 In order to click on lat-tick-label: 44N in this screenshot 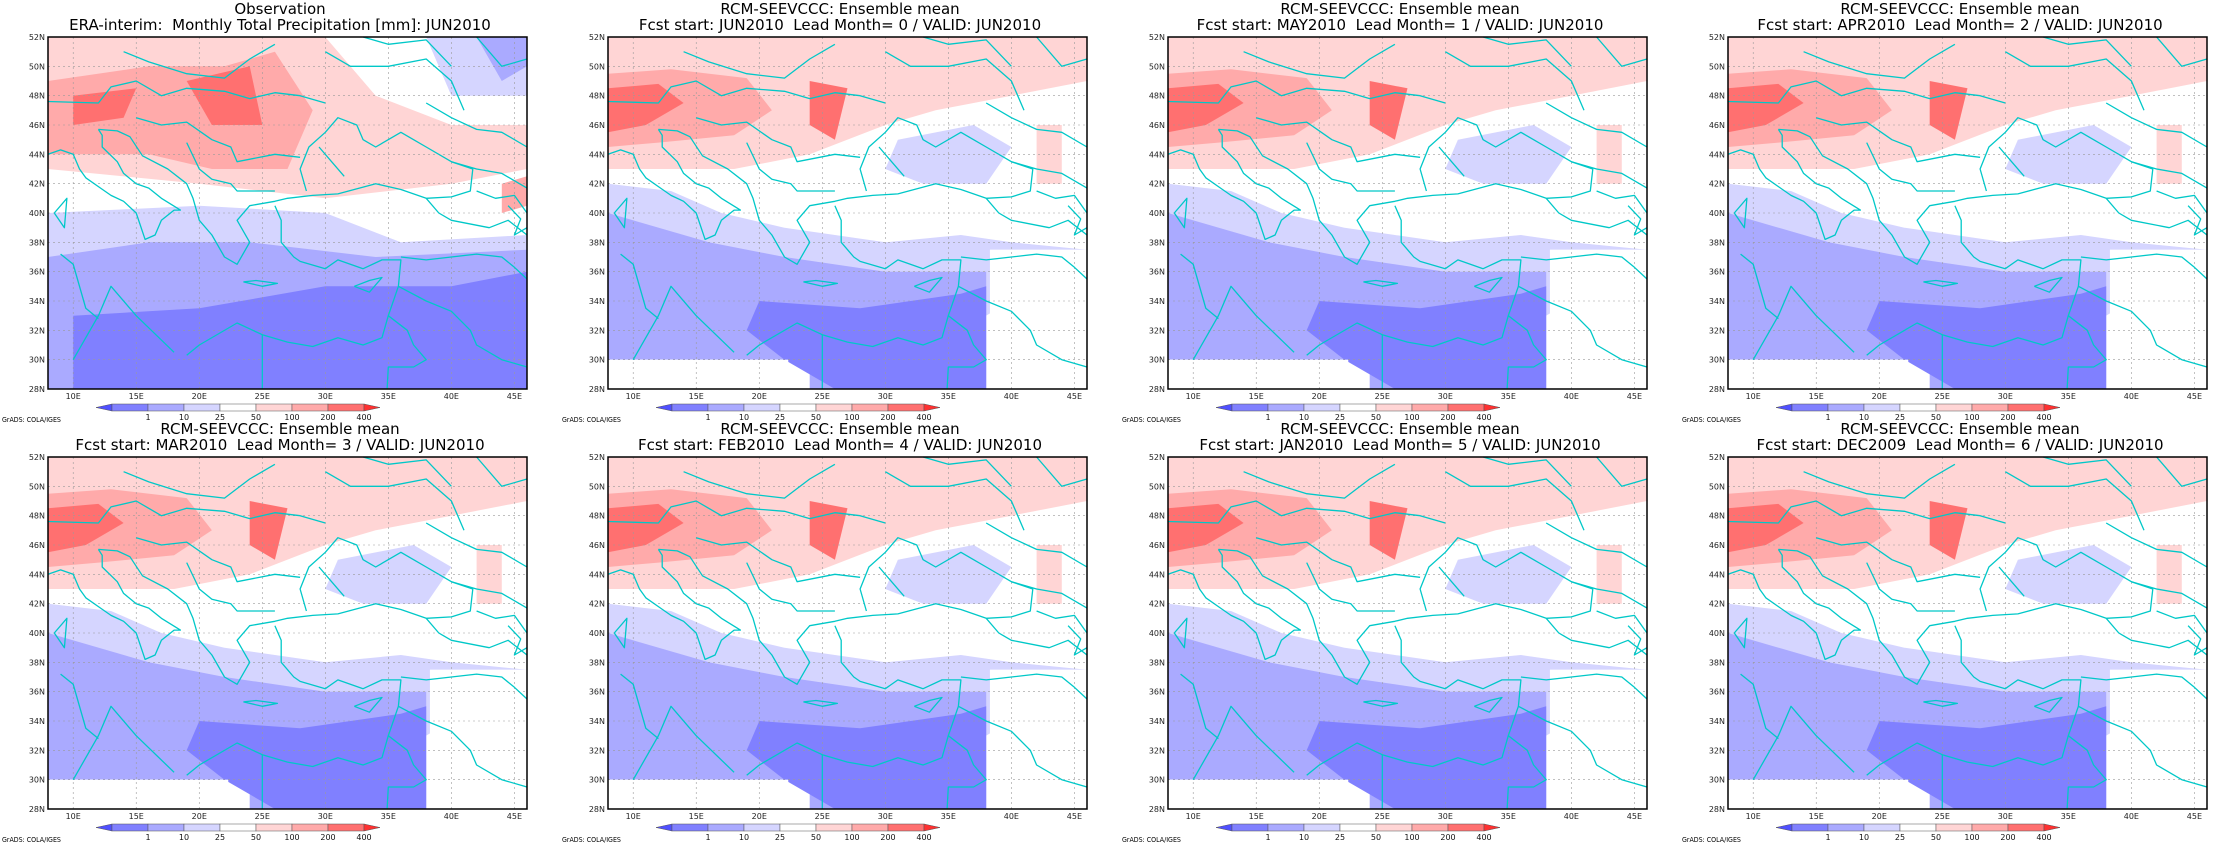, I will do `click(1717, 154)`.